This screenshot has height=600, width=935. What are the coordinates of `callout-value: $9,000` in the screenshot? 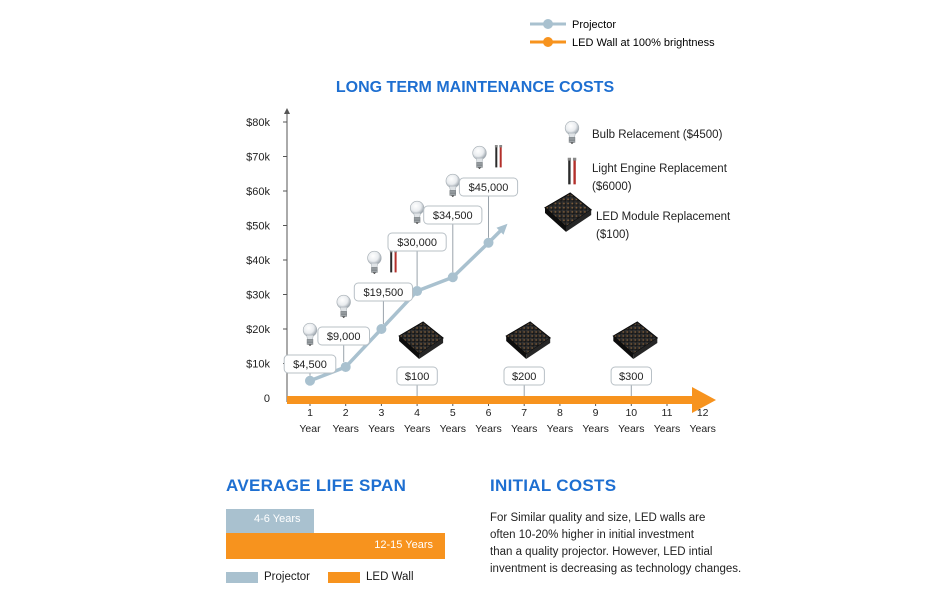 It's located at (344, 337).